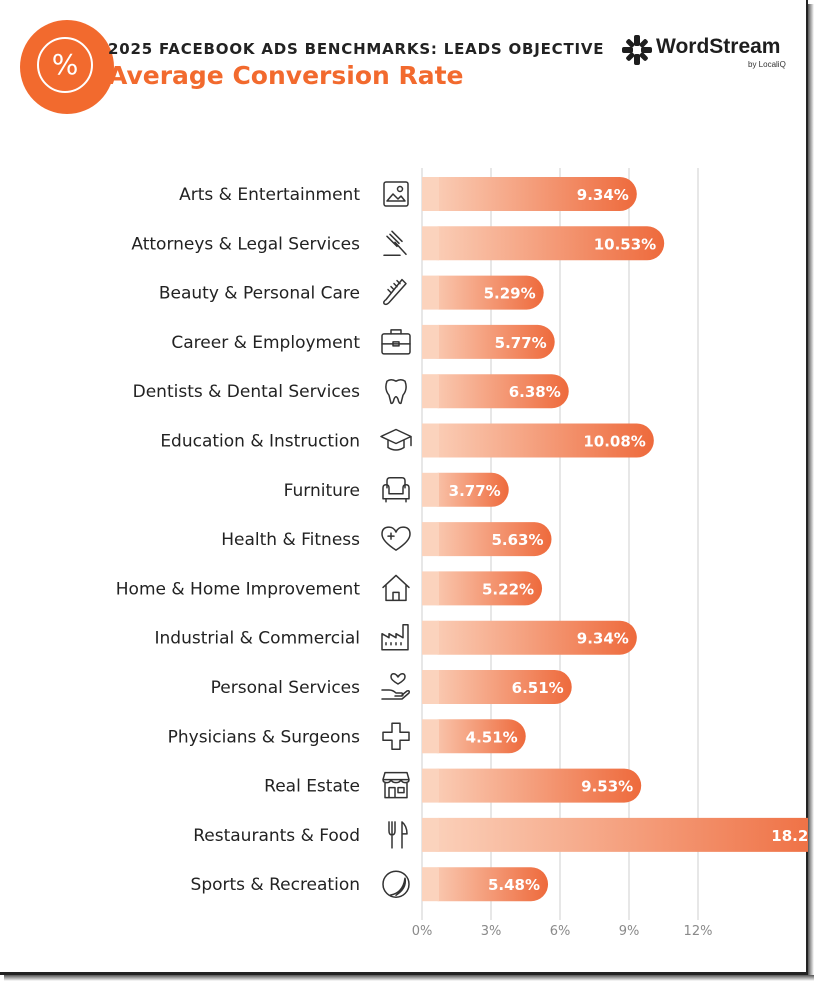  Describe the element at coordinates (285, 688) in the screenshot. I see `category-label: Personal Services` at that location.